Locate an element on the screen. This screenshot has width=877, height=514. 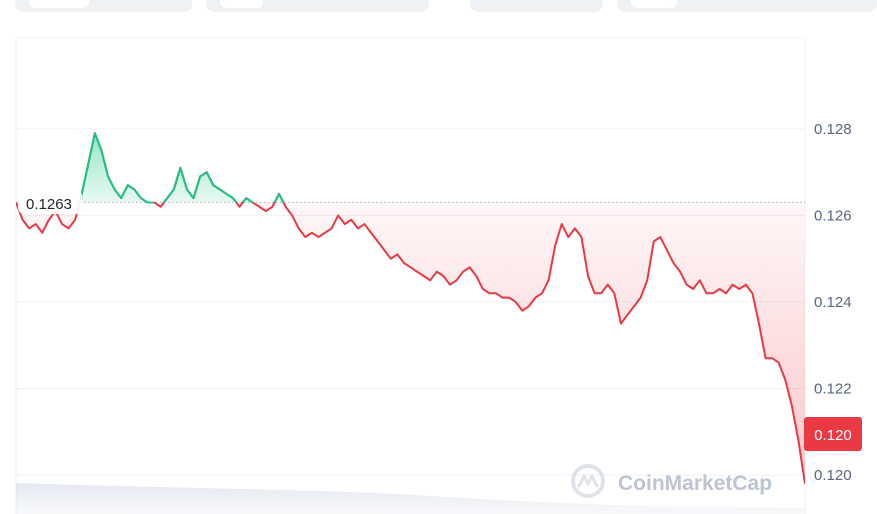
watermark-text: CoinMarketCap is located at coordinates (695, 483).